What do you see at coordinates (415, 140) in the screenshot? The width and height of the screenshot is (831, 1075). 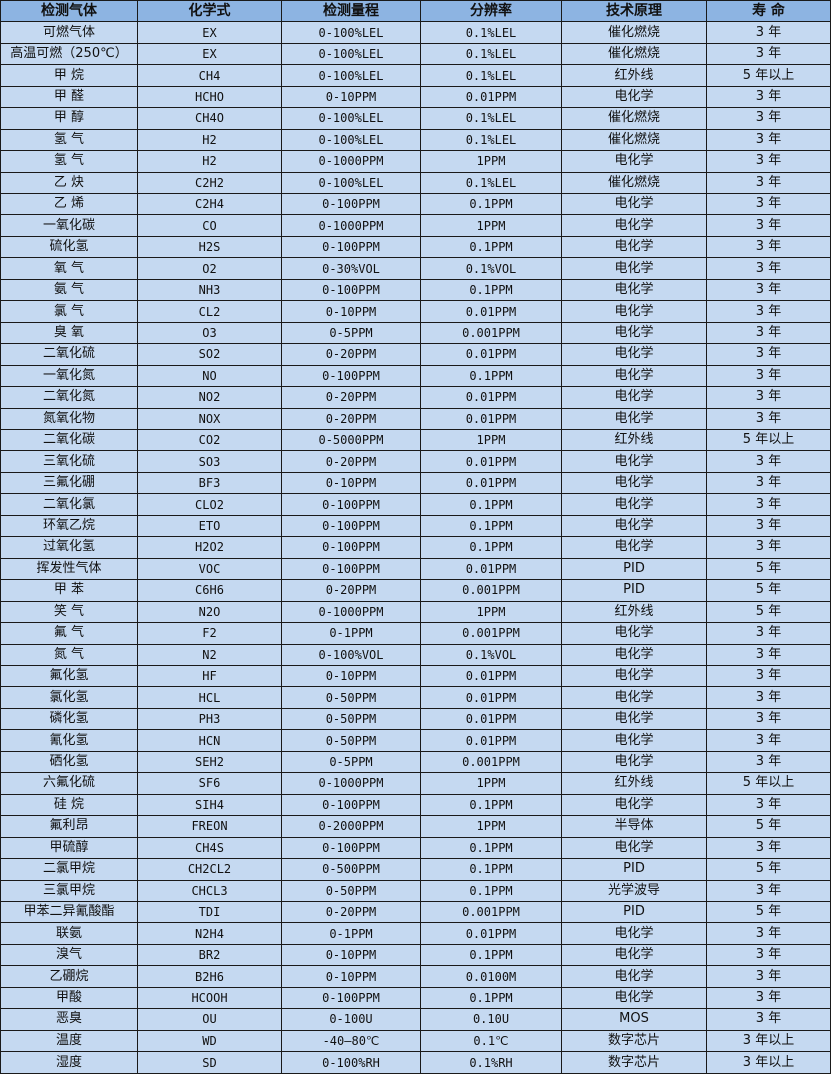 I see `table-row: 氢 气 H2 0-100%LEL 0.1%LEL 催化燃烧 3 年` at bounding box center [415, 140].